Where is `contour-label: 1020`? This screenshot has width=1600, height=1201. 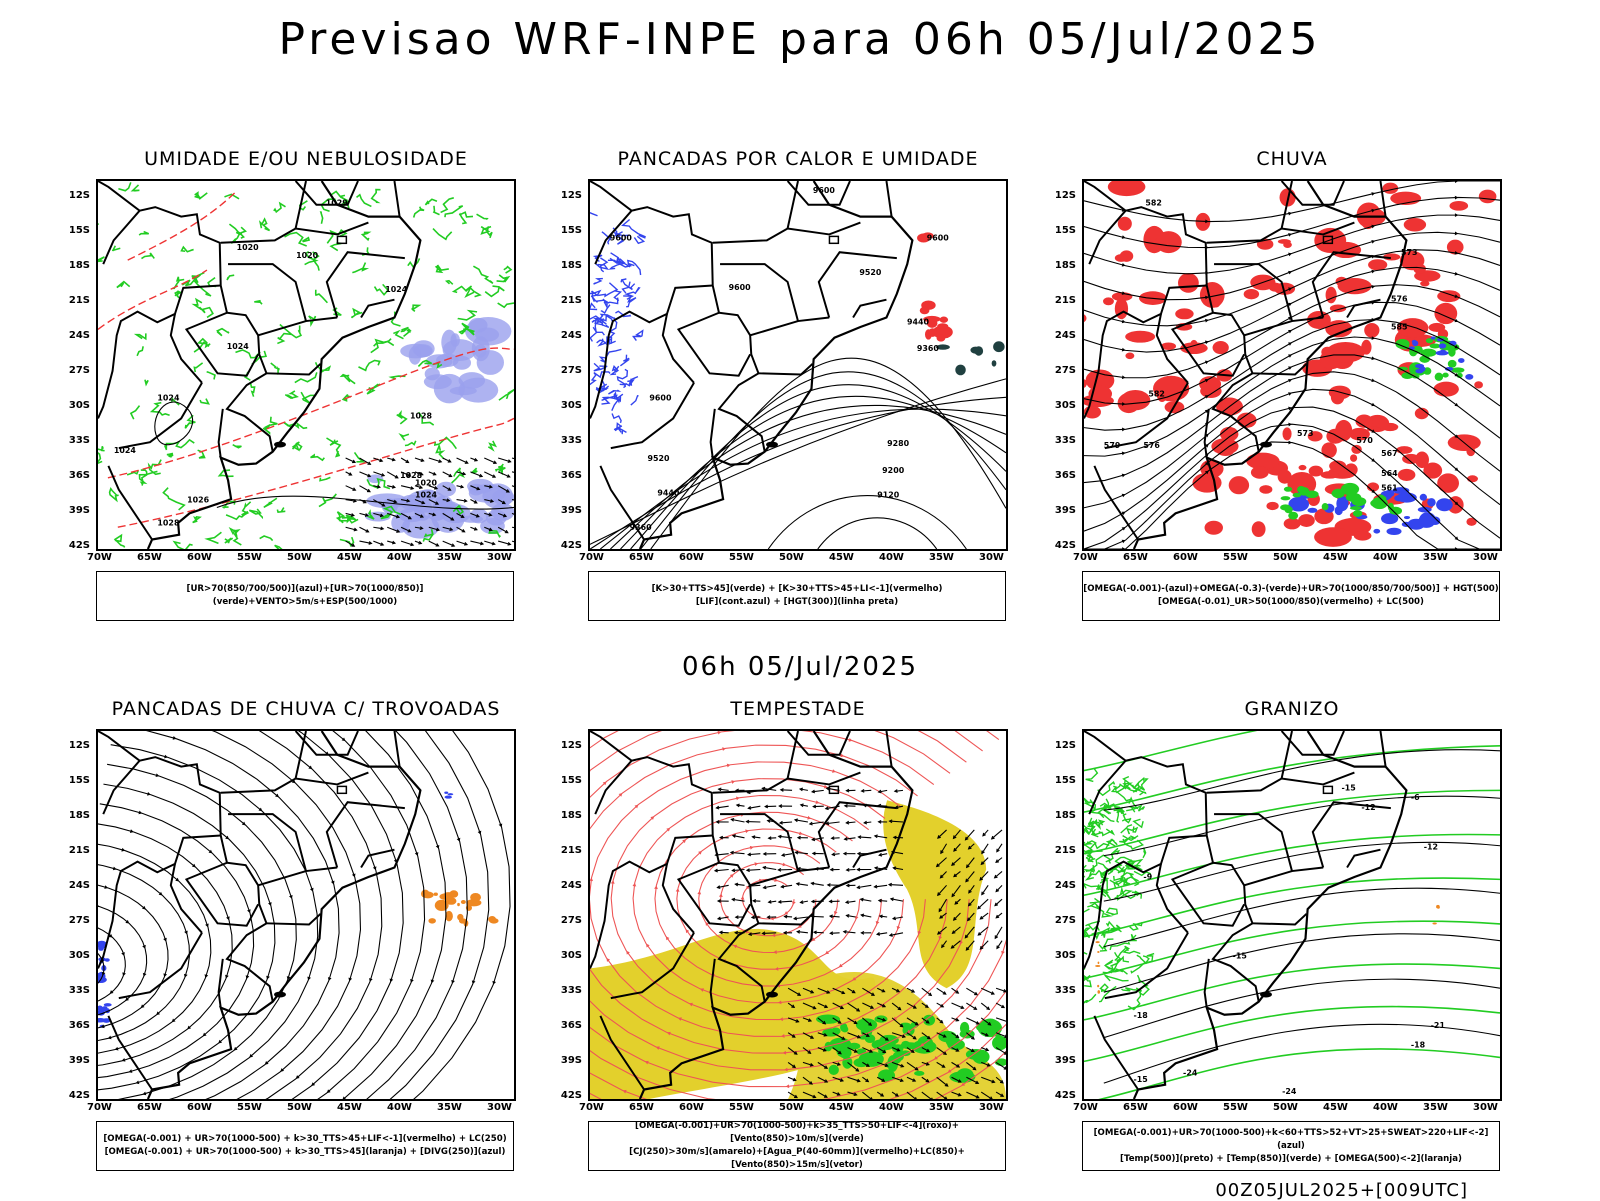
contour-label: 1020 is located at coordinates (307, 255).